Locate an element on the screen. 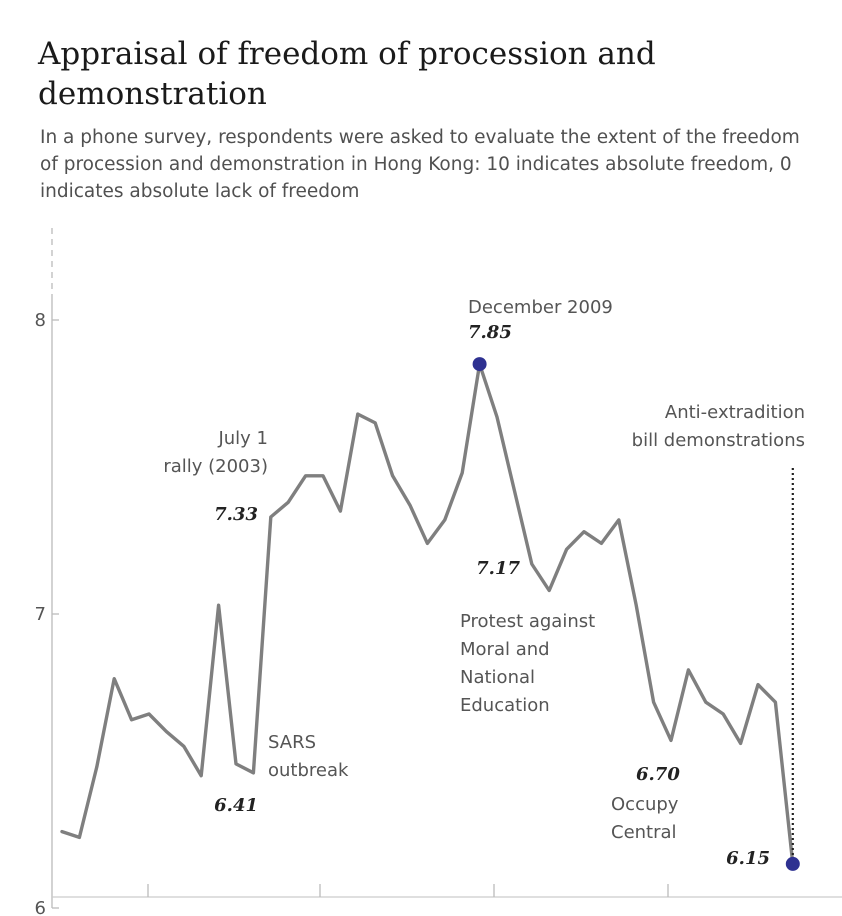 The width and height of the screenshot is (842, 916). annotation-line: Anti-extradition is located at coordinates (735, 412).